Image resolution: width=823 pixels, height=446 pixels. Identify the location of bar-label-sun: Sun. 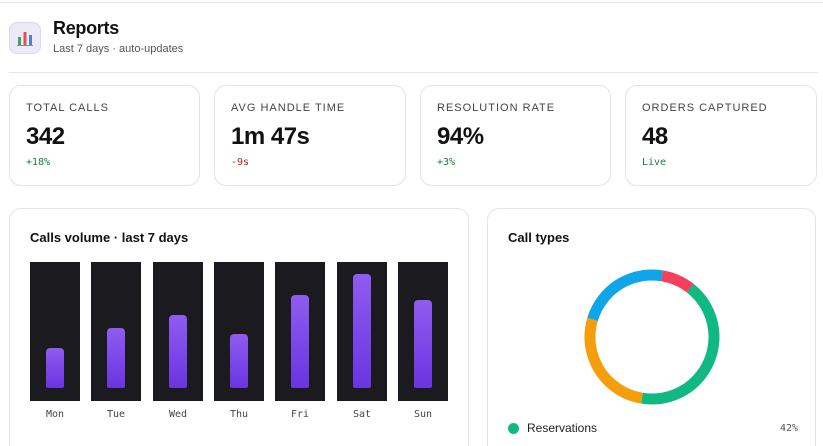
(423, 414).